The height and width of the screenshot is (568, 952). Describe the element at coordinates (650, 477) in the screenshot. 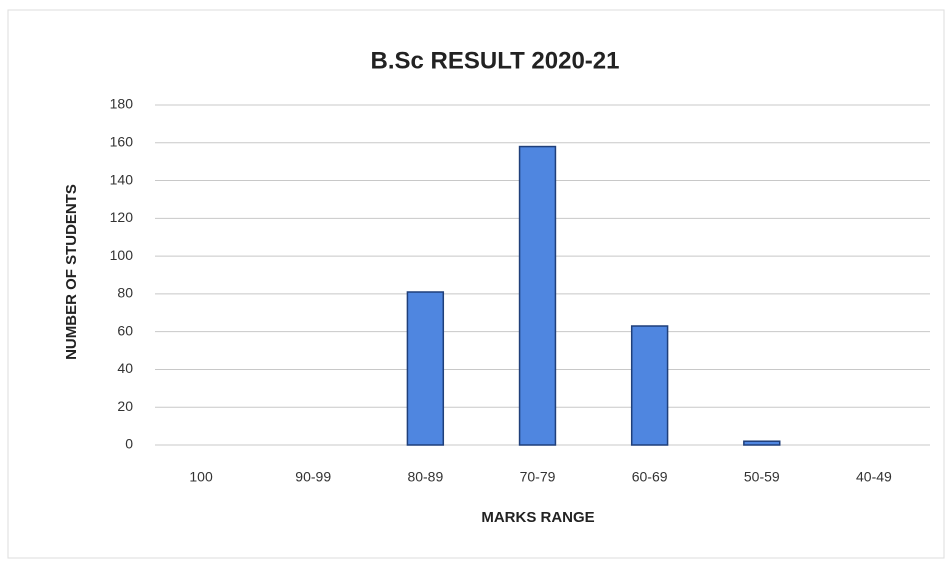

I see `x-tick-label: 60-69` at that location.